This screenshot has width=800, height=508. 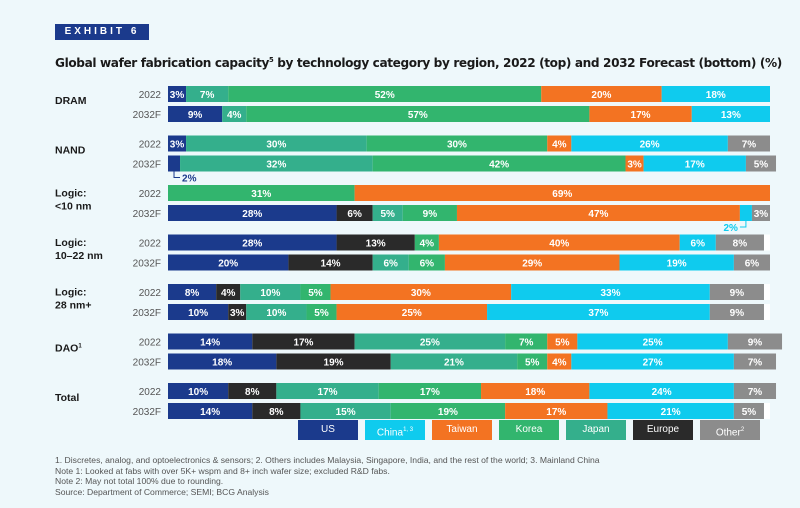 I want to click on data-label-dram-2022-china: 18%, so click(x=716, y=95).